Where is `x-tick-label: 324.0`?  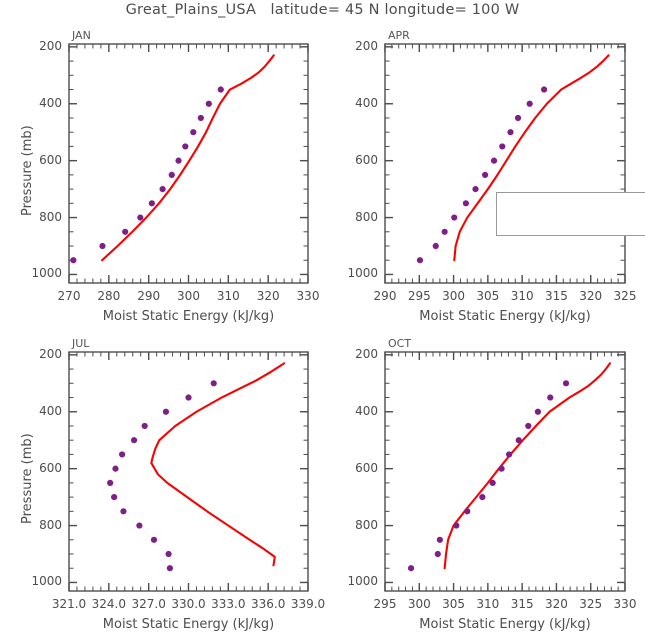 x-tick-label: 324.0 is located at coordinates (108, 604).